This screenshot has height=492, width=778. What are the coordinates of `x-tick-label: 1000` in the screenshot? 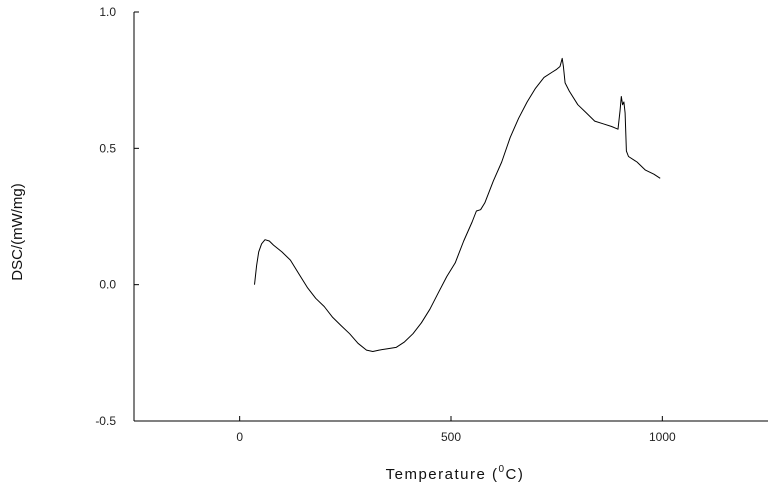 It's located at (662, 437).